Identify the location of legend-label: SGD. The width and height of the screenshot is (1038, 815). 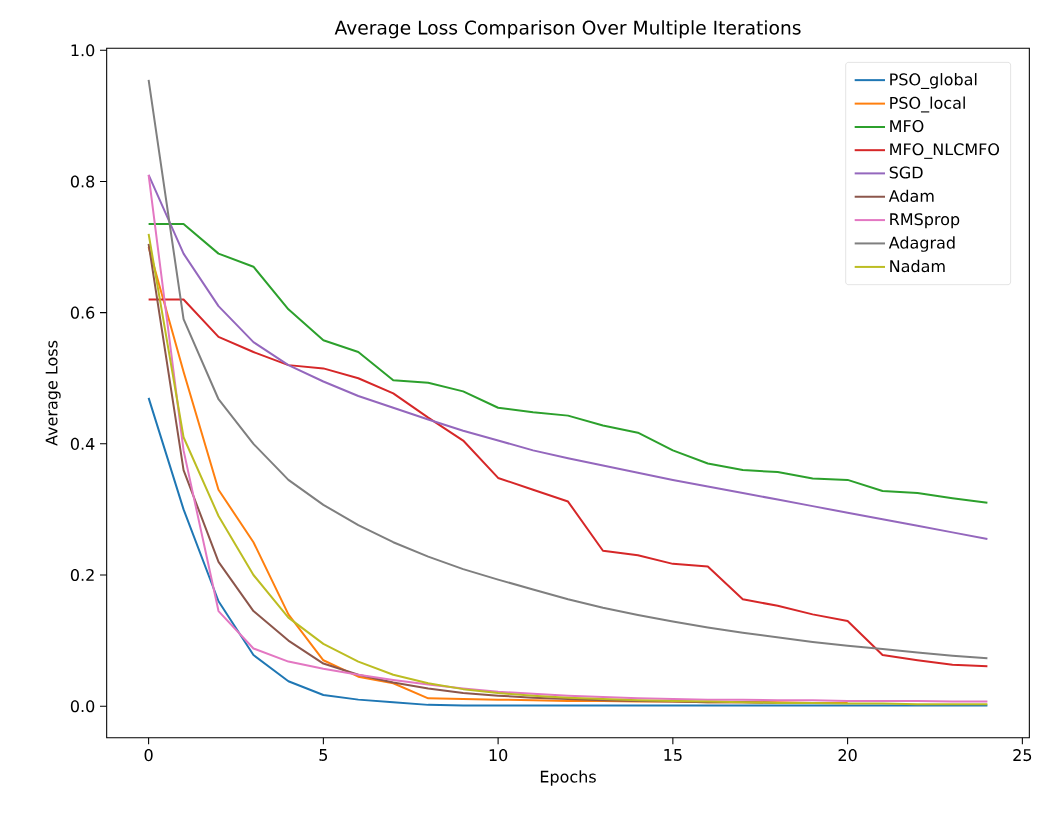
(906, 172).